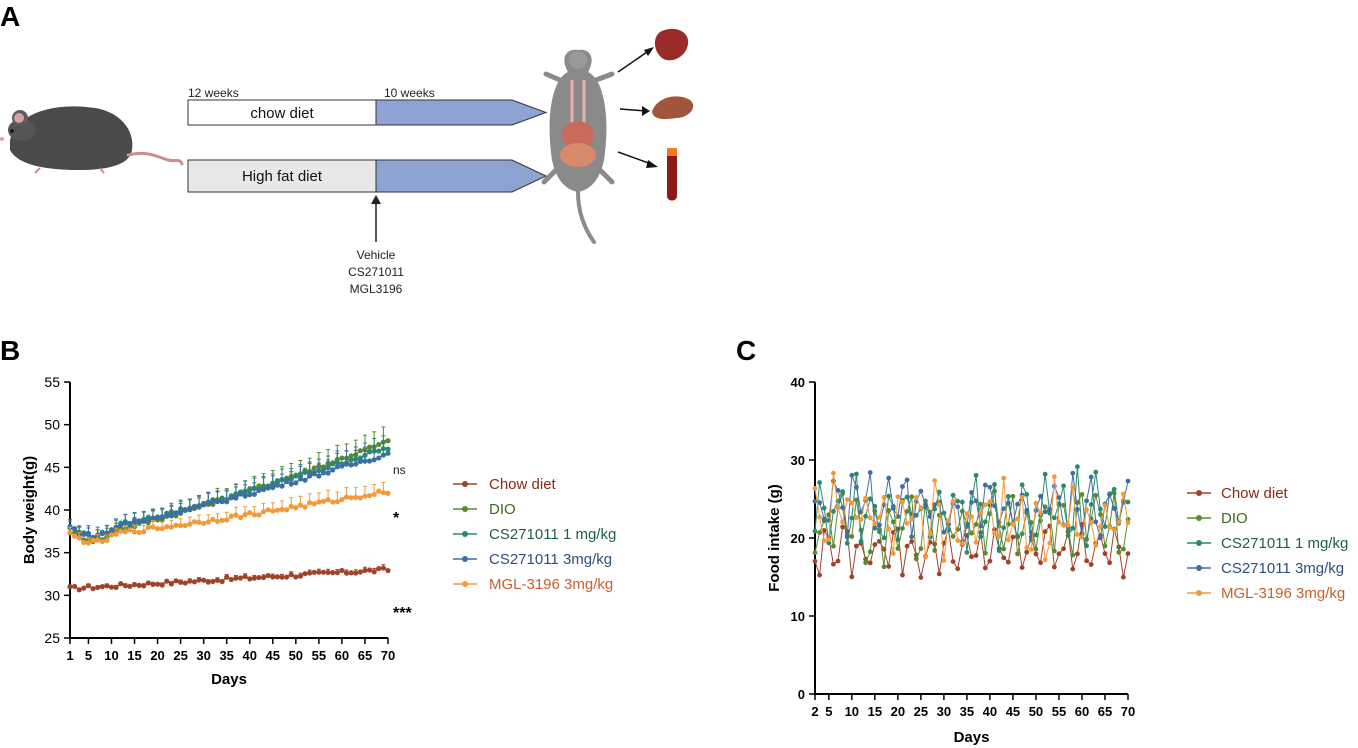 Image resolution: width=1358 pixels, height=748 pixels. Describe the element at coordinates (52, 510) in the screenshot. I see `y-tick-label: 40` at that location.